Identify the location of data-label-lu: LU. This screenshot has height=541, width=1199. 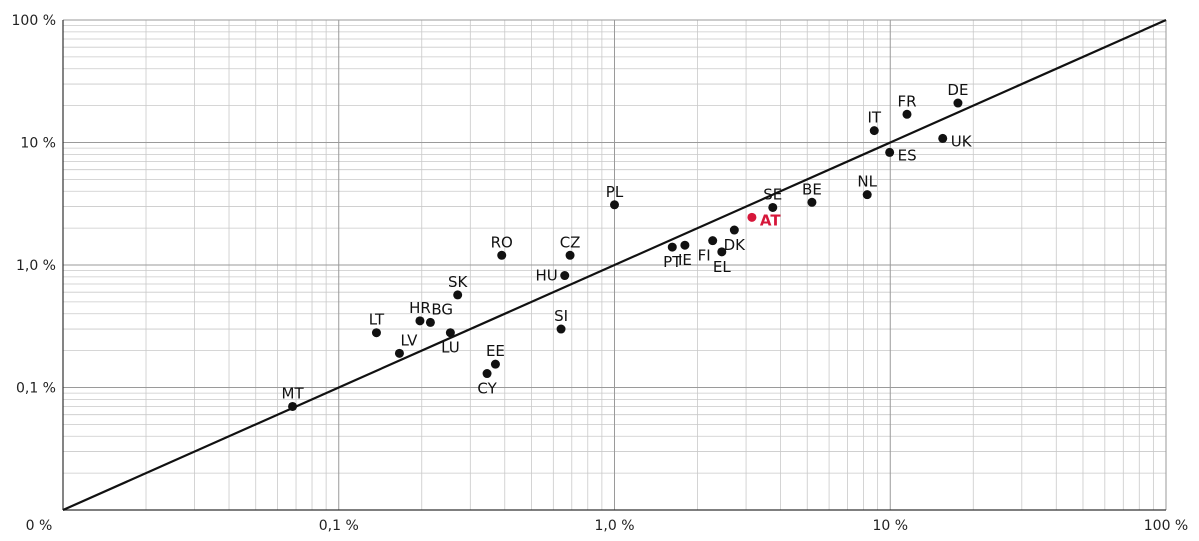
(450, 348).